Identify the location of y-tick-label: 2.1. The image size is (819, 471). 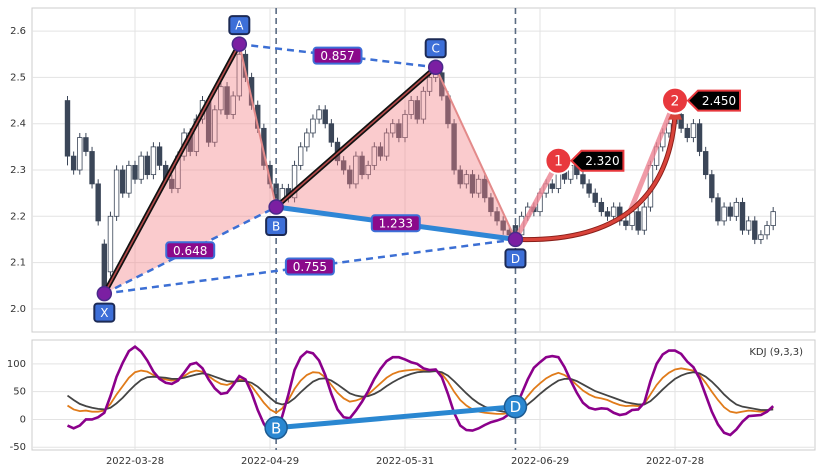
(18, 263).